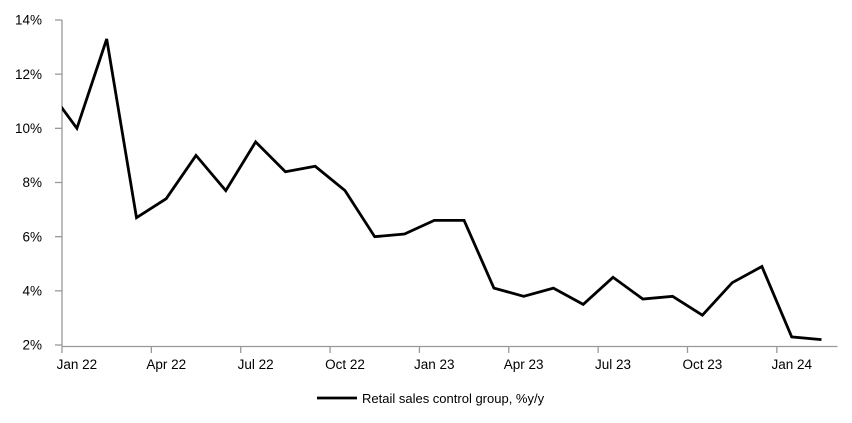 This screenshot has height=423, width=852. Describe the element at coordinates (453, 398) in the screenshot. I see `legend-label: Retail sales control group, %y/y` at that location.